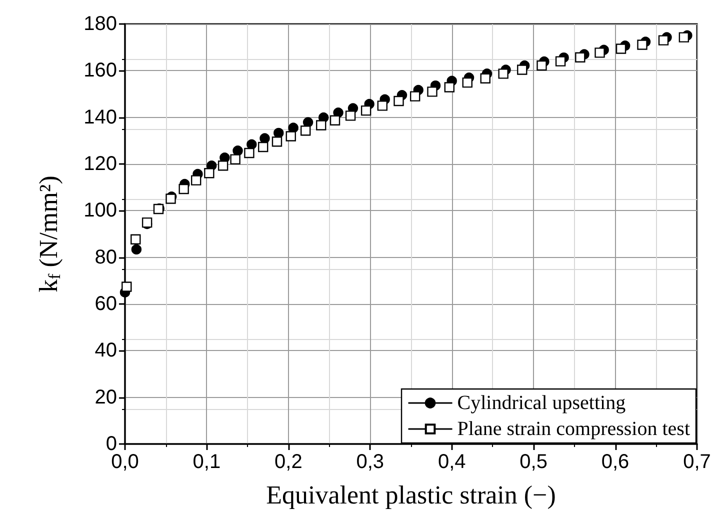 Image resolution: width=721 pixels, height=530 pixels. I want to click on x-tick-label: 0,1, so click(206, 462).